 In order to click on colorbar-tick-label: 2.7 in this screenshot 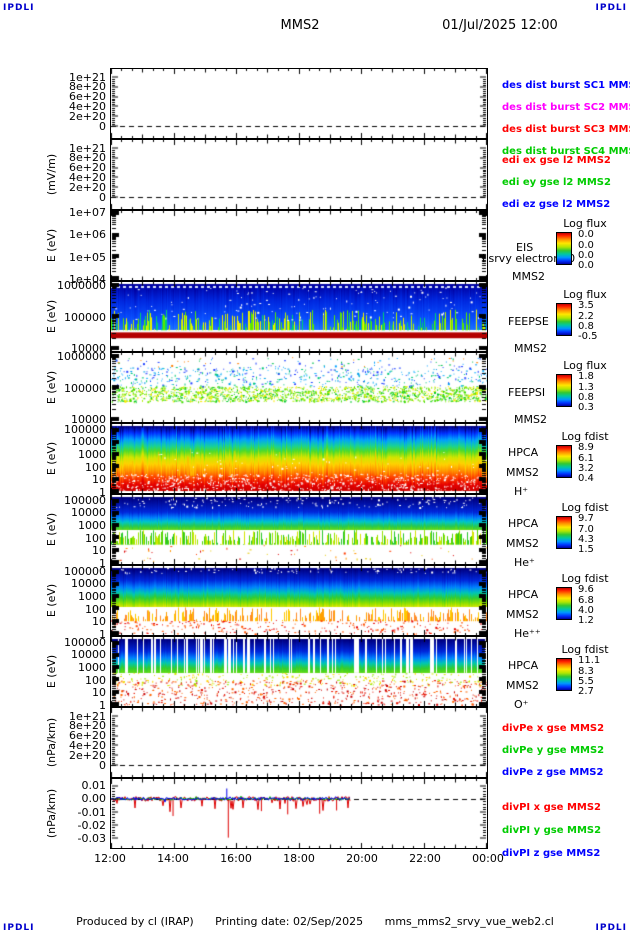, I will do `click(586, 691)`.